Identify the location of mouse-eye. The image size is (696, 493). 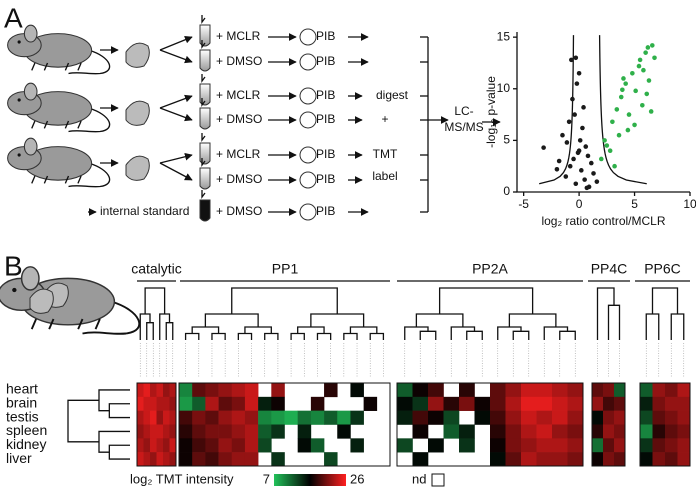
(19, 155).